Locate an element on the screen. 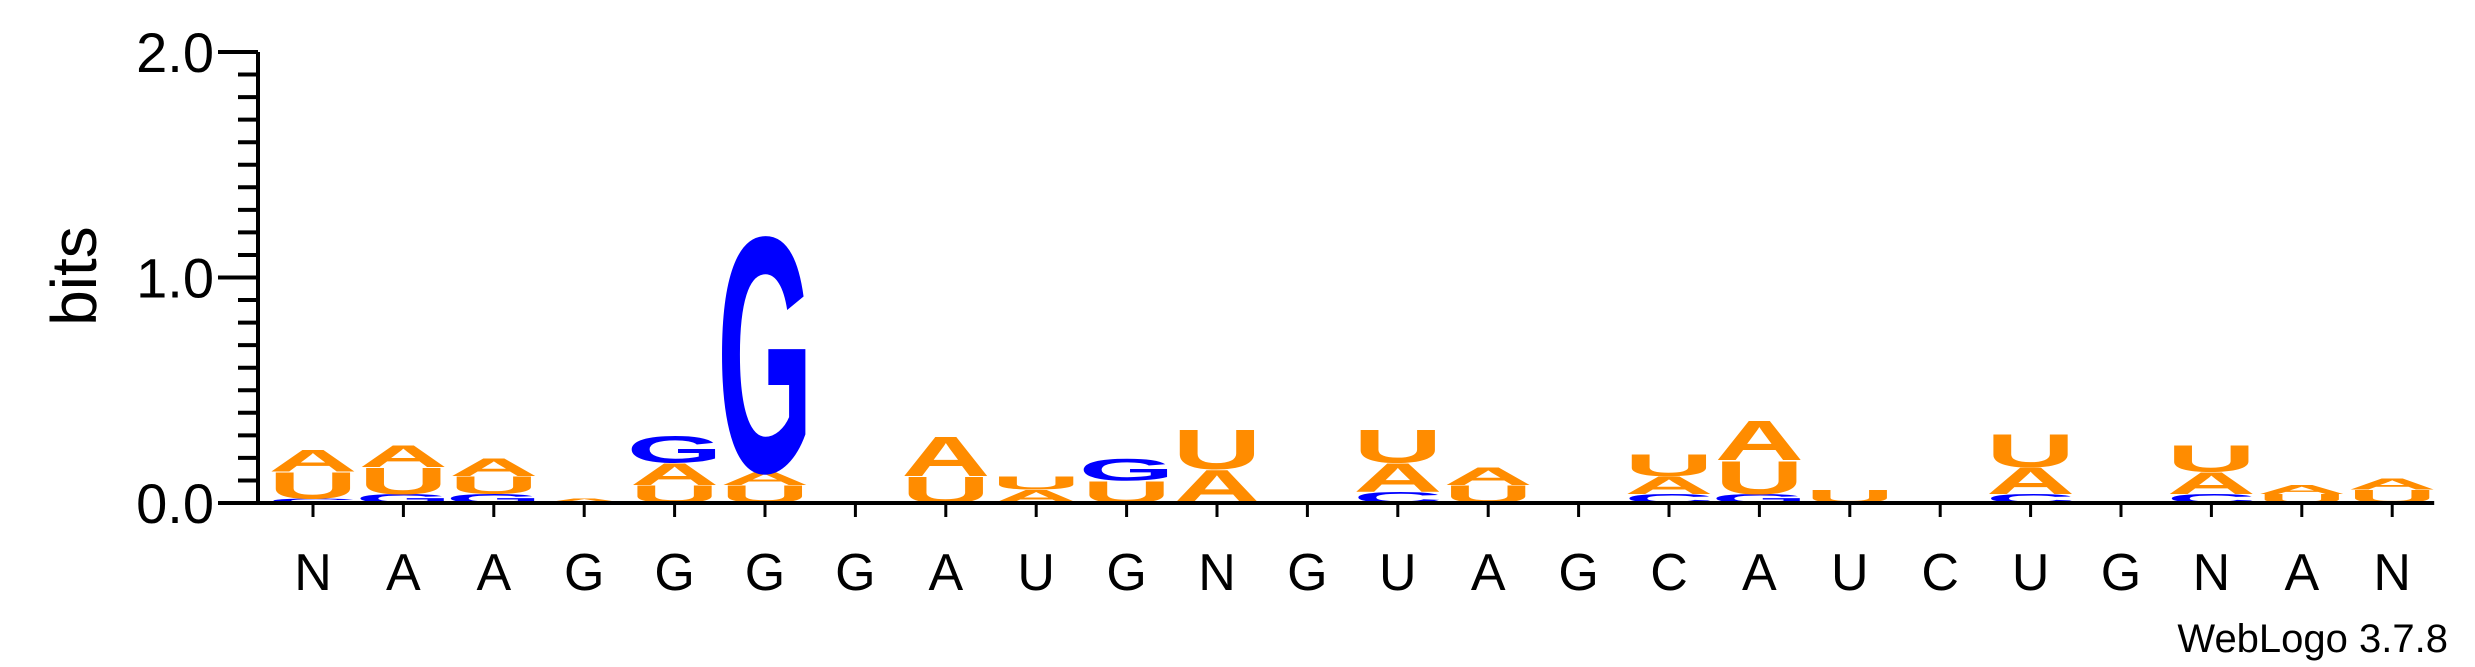  y-tick-label: 0.0 is located at coordinates (175, 503).